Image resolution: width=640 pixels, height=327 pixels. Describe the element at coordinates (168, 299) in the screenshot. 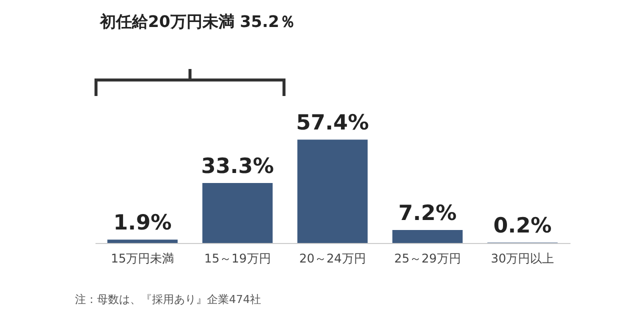

I see `text: 注：母数は、『採用あり』企業474社` at that location.